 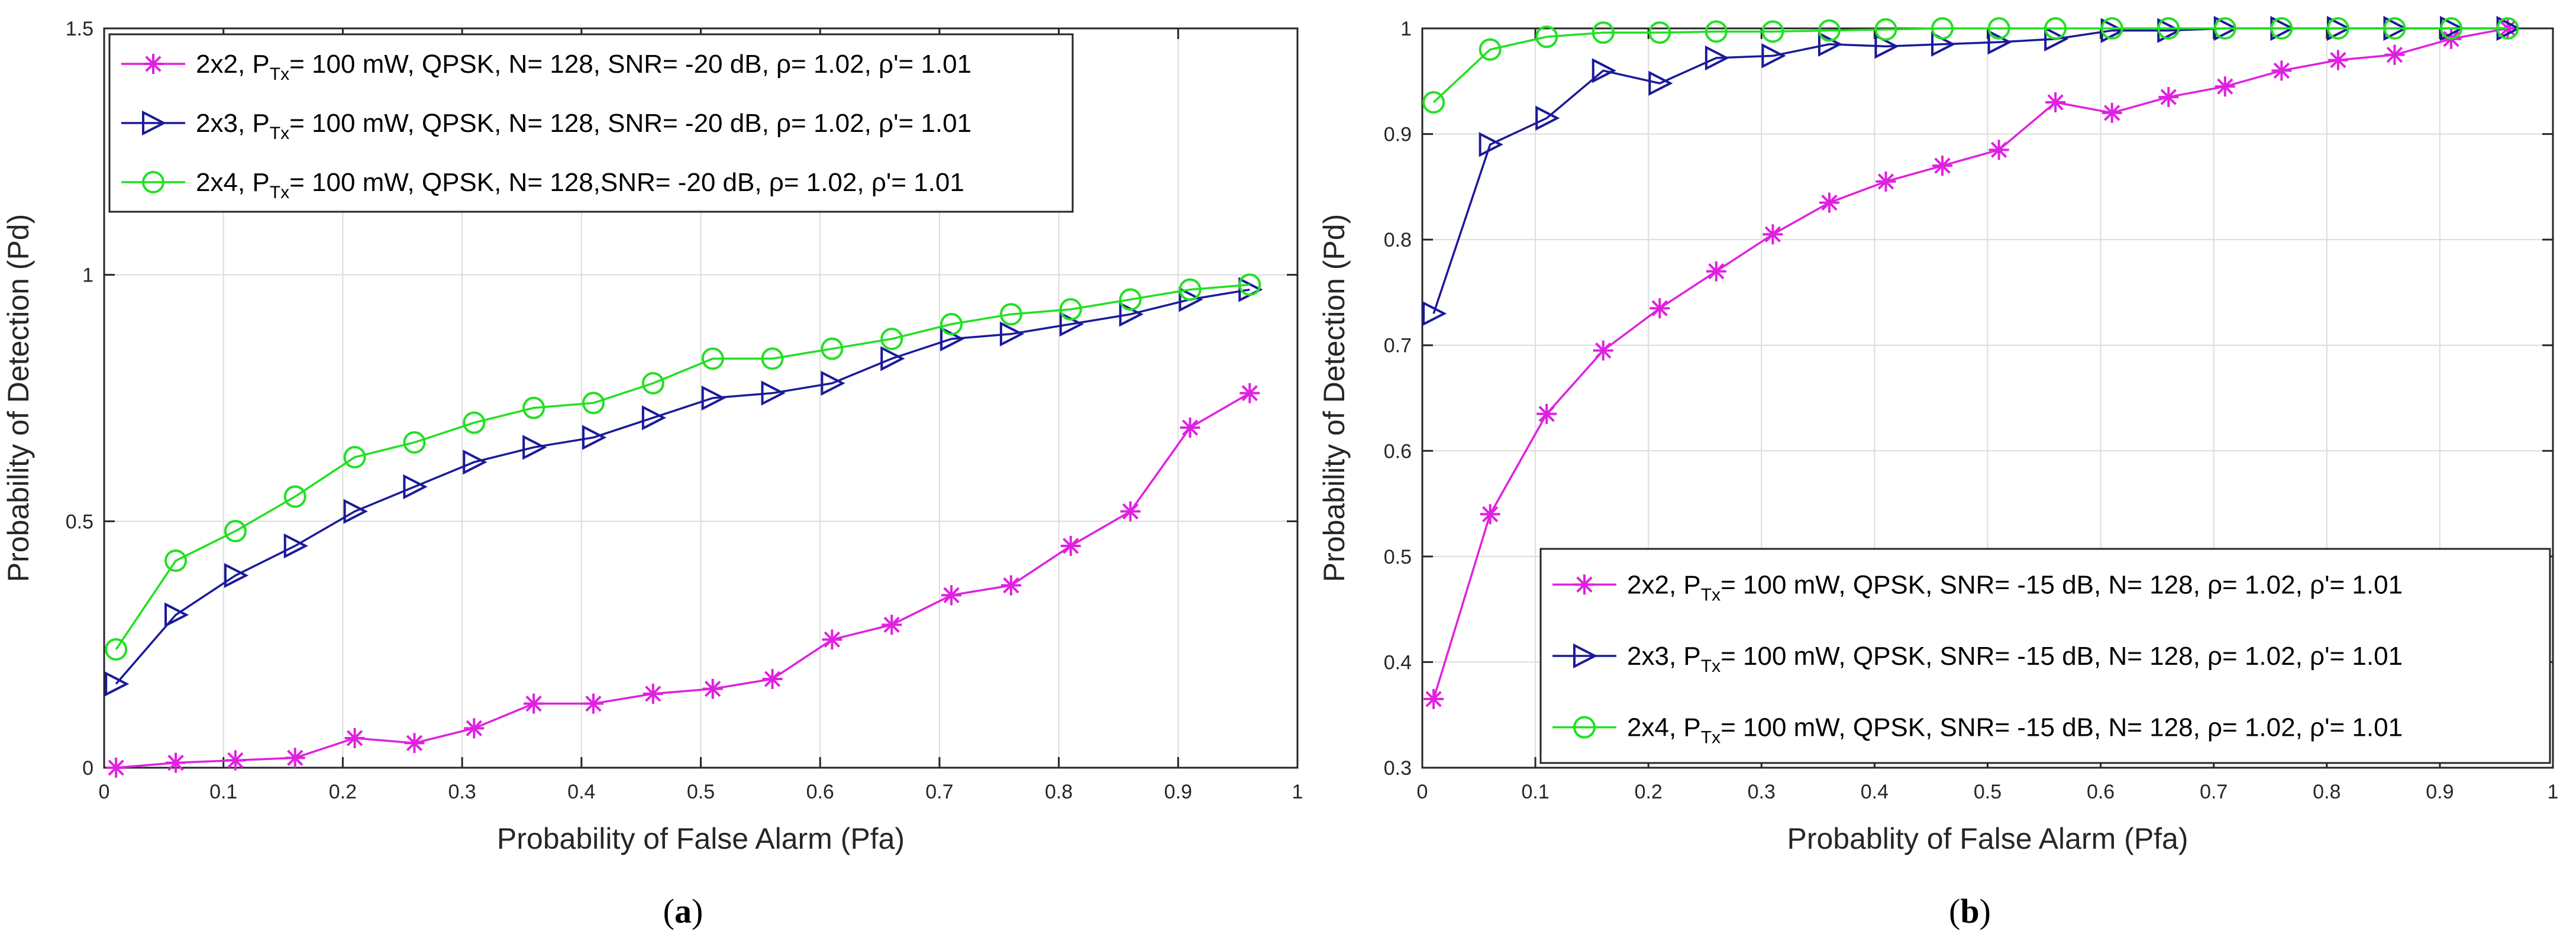 What do you see at coordinates (18, 398) in the screenshot?
I see `y-axis-label: Probability of Detection (Pd)` at bounding box center [18, 398].